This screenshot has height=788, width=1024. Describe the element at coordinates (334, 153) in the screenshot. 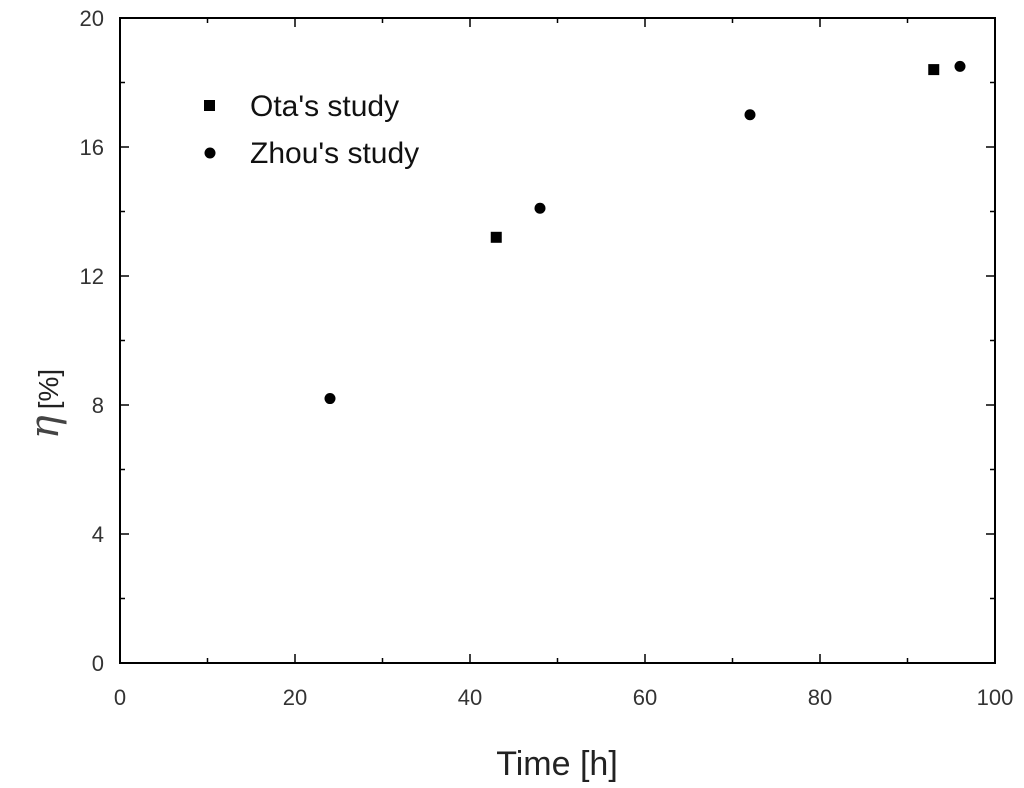

I see `legend-label-zhou: Zhou's study` at that location.